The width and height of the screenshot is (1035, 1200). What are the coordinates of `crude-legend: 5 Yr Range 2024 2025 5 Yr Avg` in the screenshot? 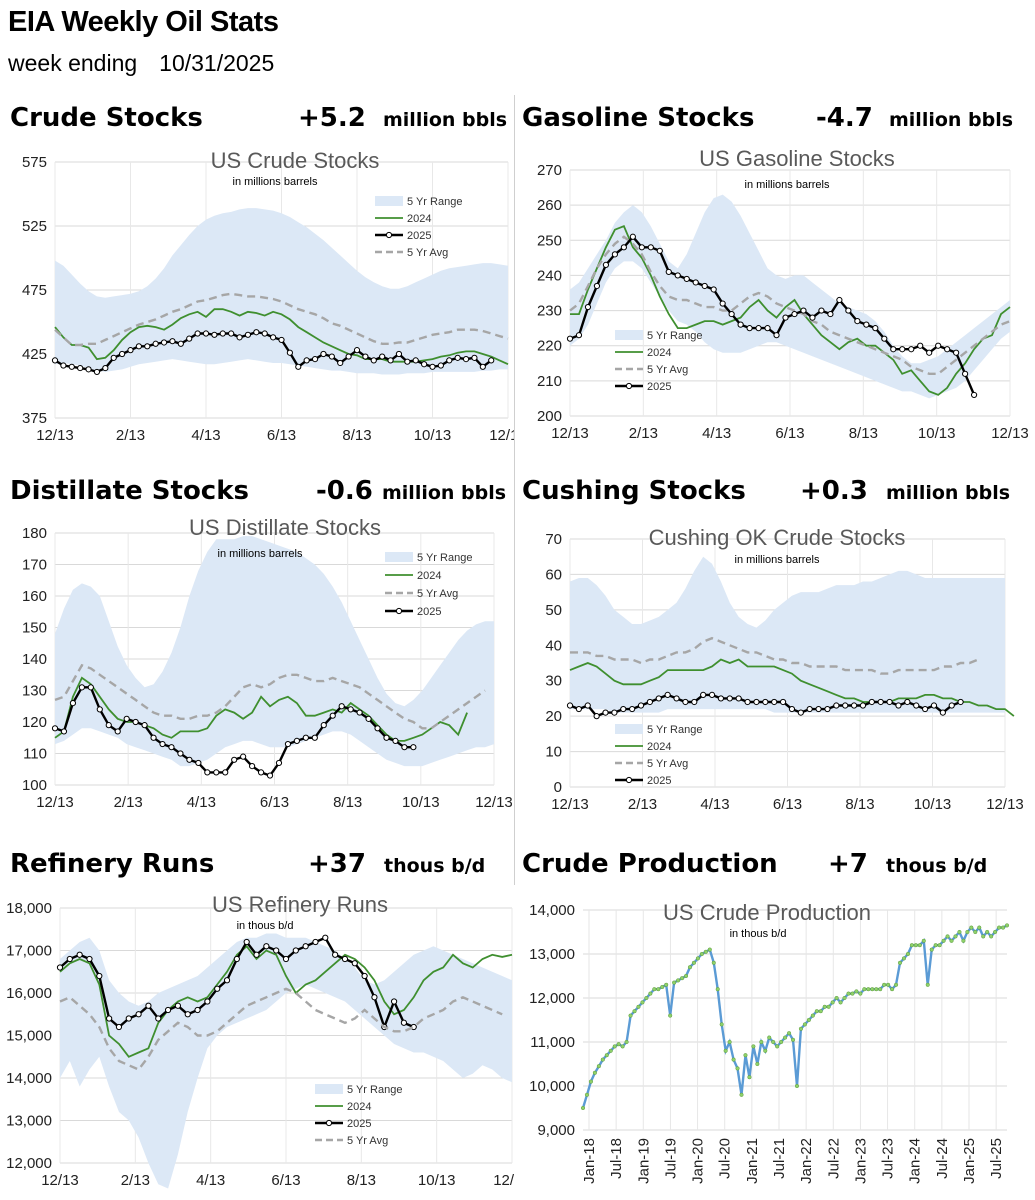 It's located at (418, 227).